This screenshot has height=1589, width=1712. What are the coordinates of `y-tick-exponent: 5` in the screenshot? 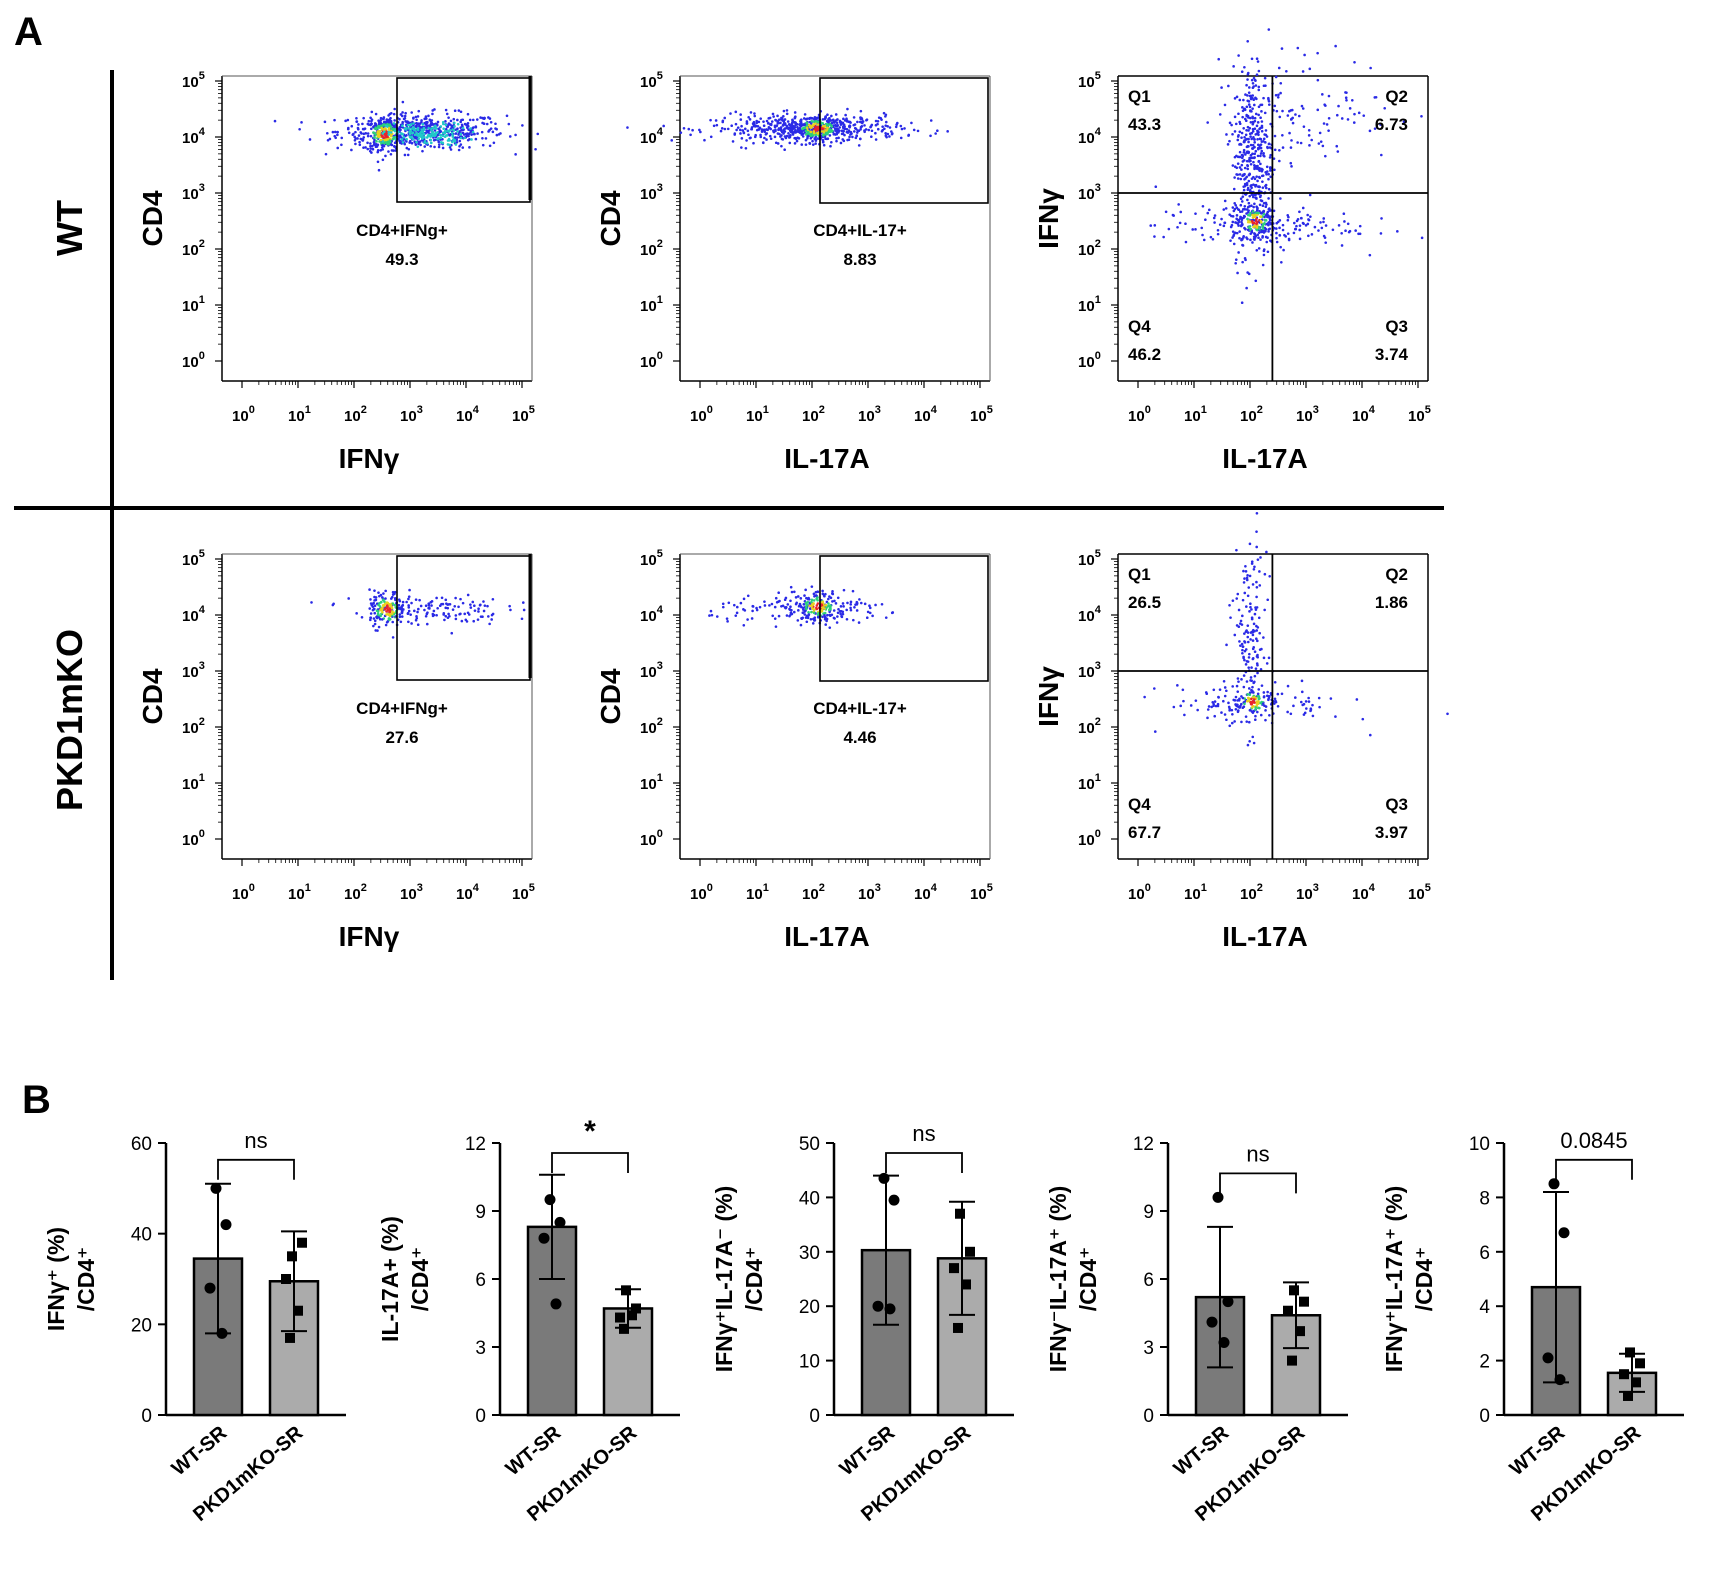 It's located at (202, 76).